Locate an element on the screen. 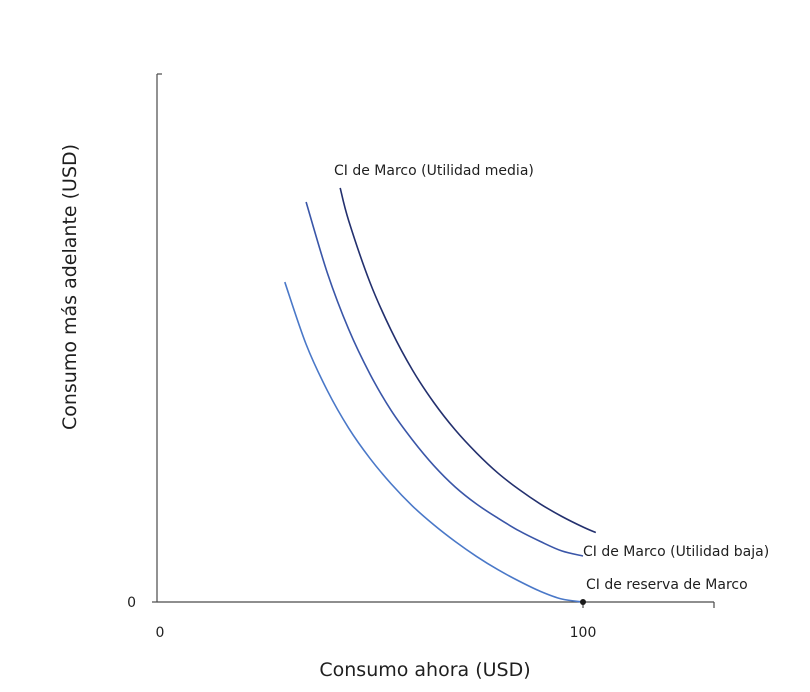 Image resolution: width=810 pixels, height=692 pixels. x-tick-label-0: 0 is located at coordinates (160, 633).